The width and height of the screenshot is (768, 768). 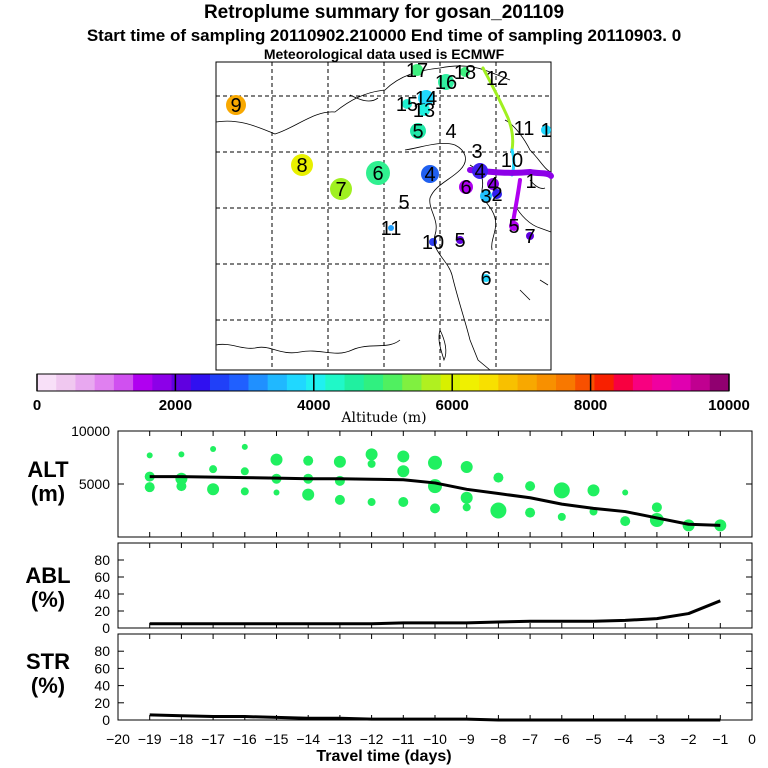 I want to click on map-marker-label: 13, so click(x=424, y=111).